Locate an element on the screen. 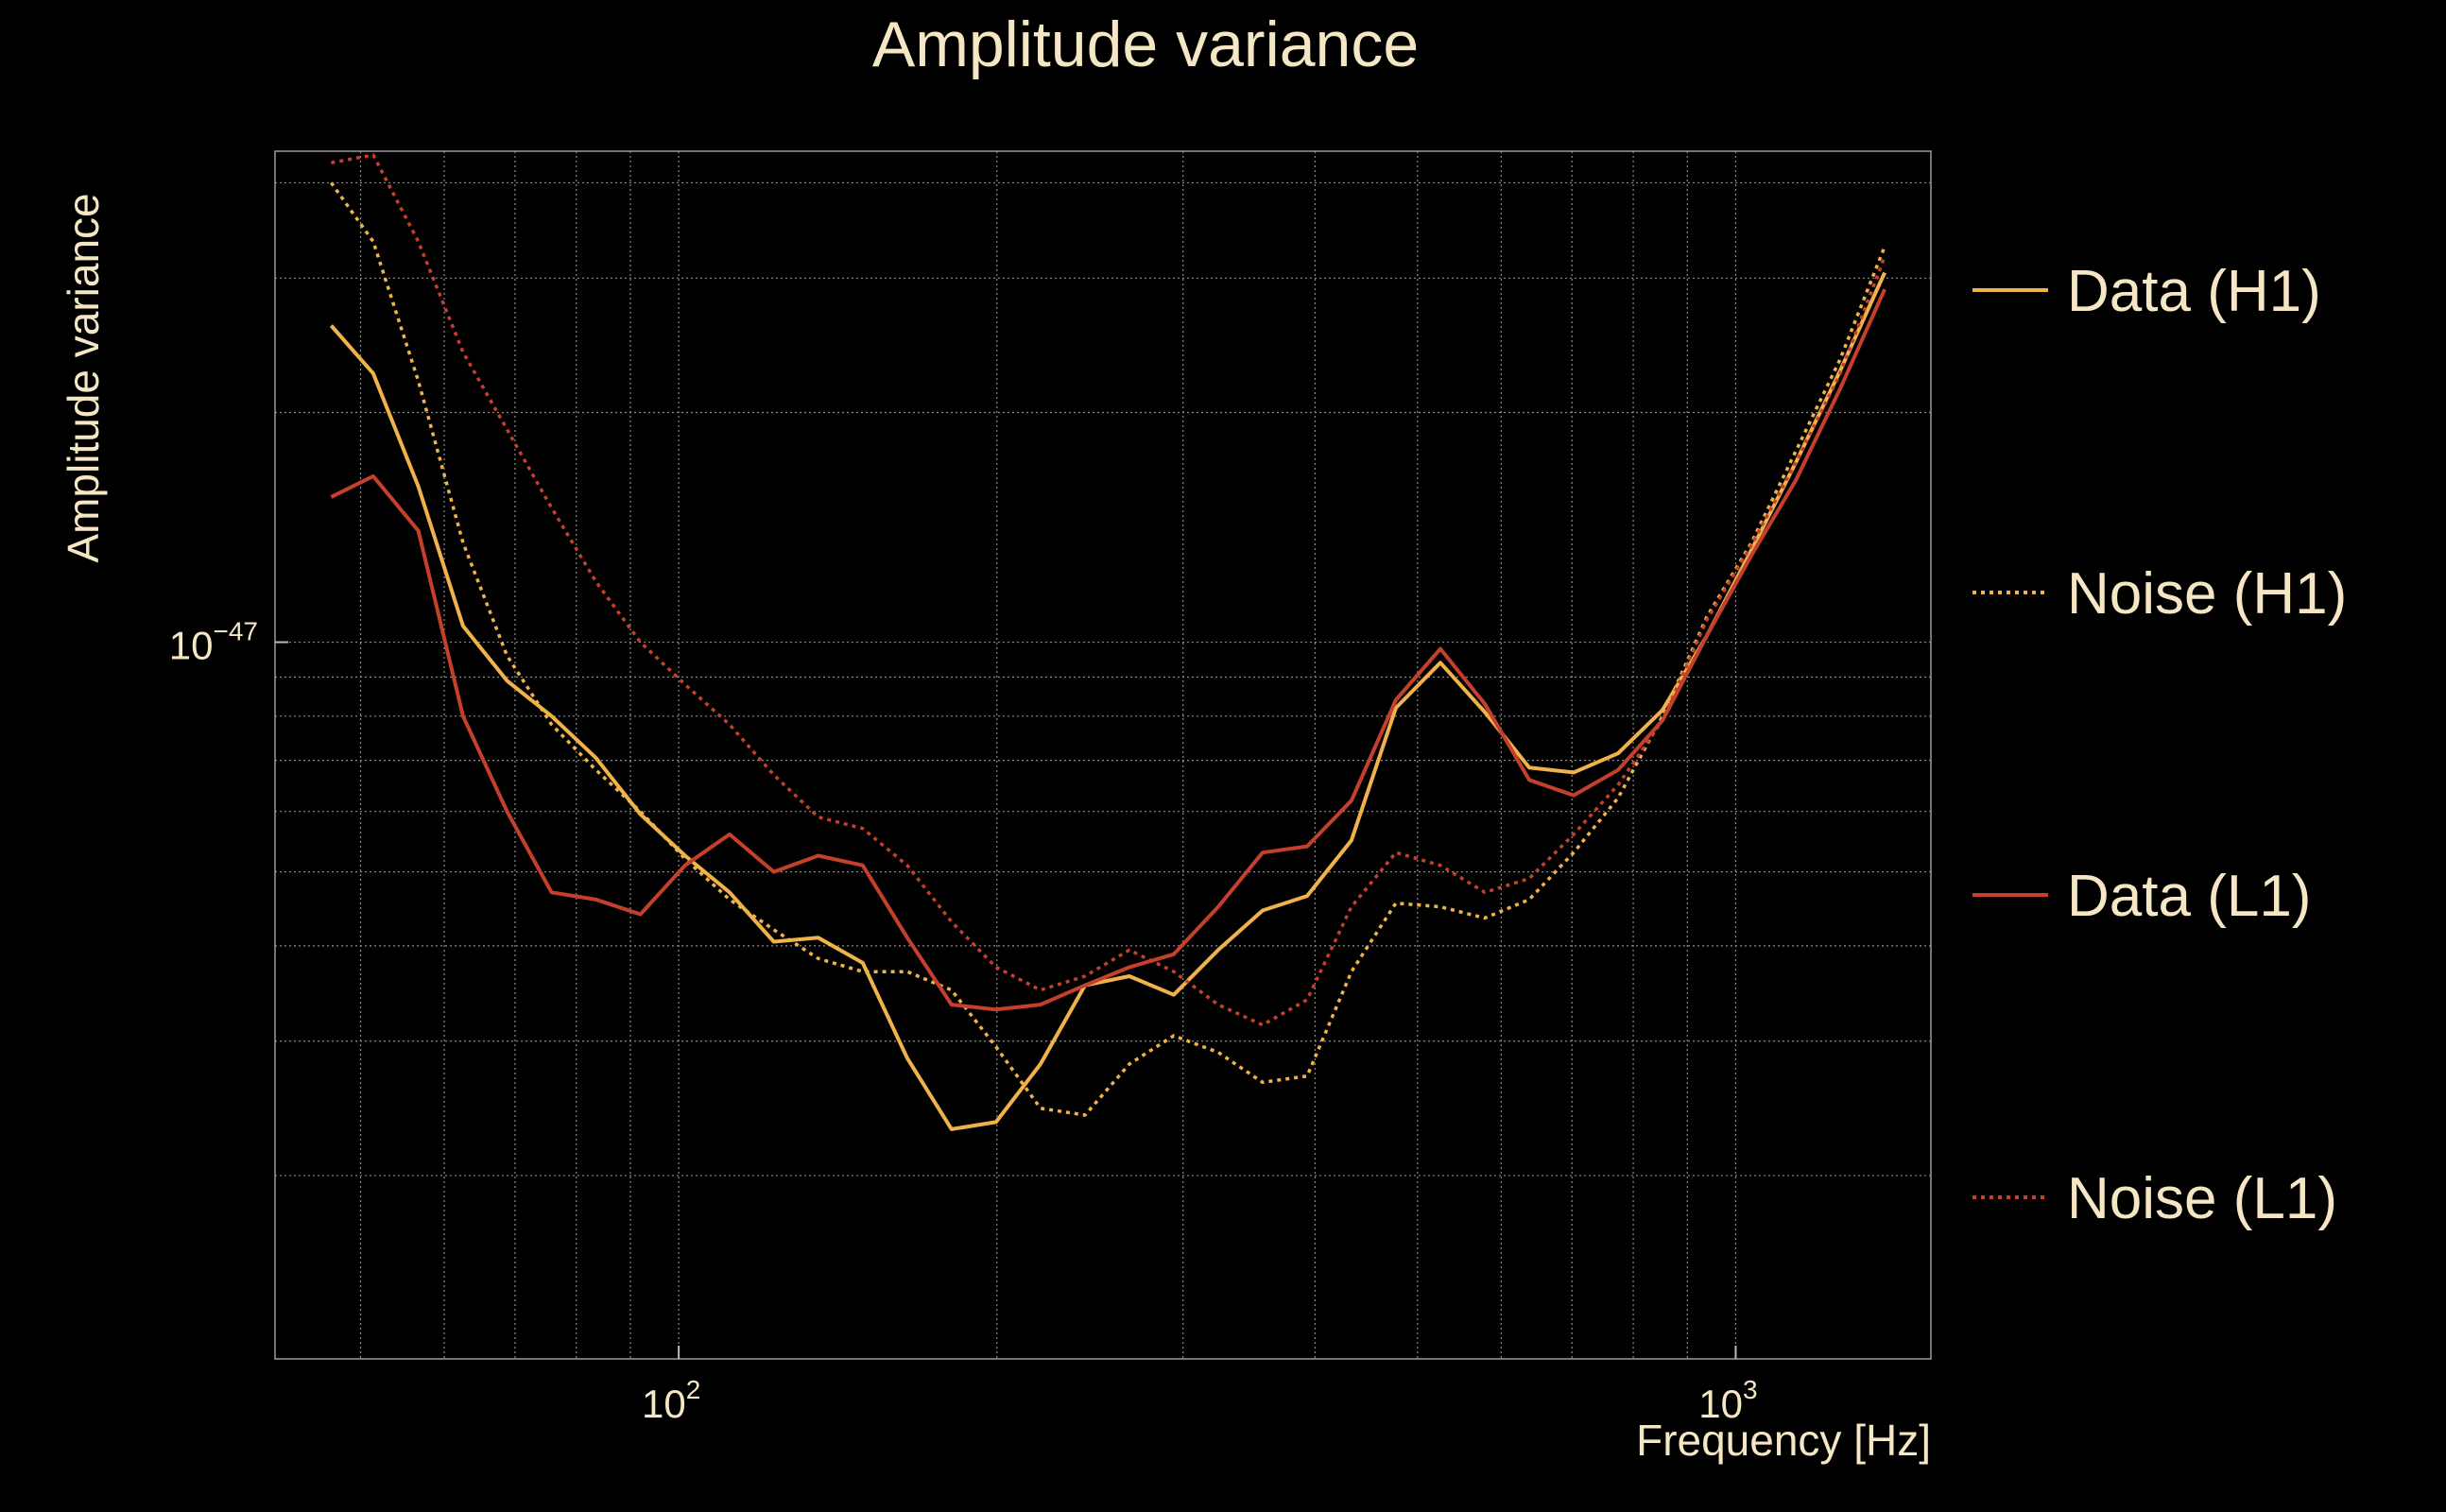 This screenshot has width=2446, height=1512. x-tick-label: 10² is located at coordinates (671, 1400).